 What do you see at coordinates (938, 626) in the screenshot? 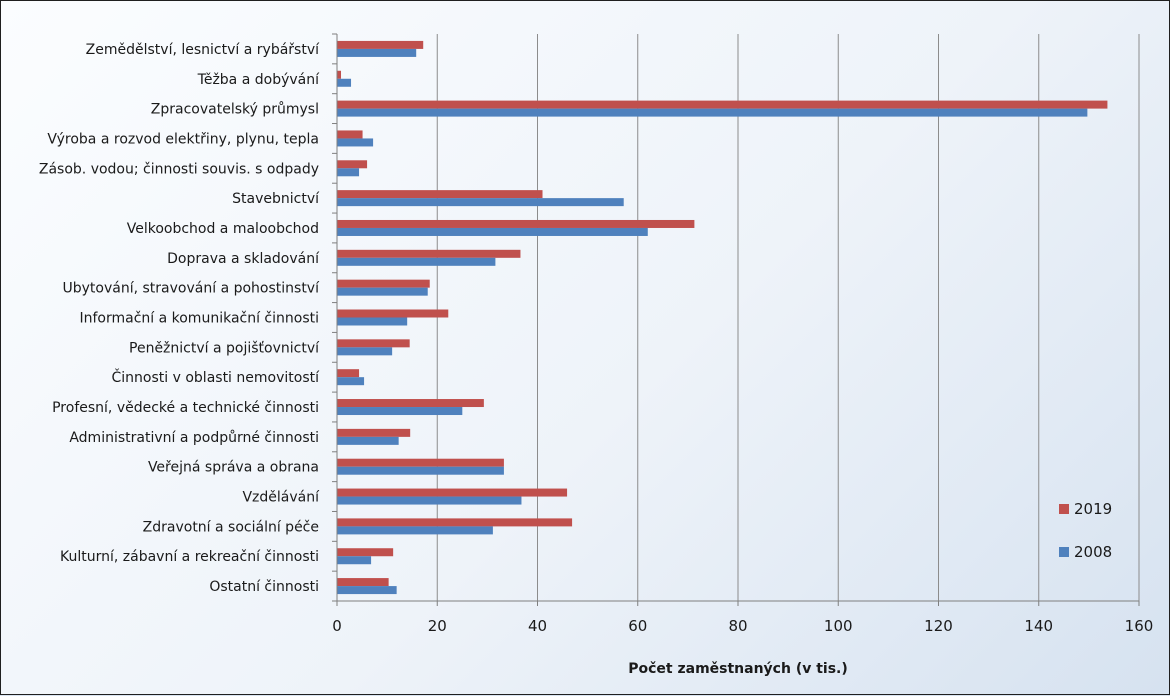
I see `x-tick-label: 120` at bounding box center [938, 626].